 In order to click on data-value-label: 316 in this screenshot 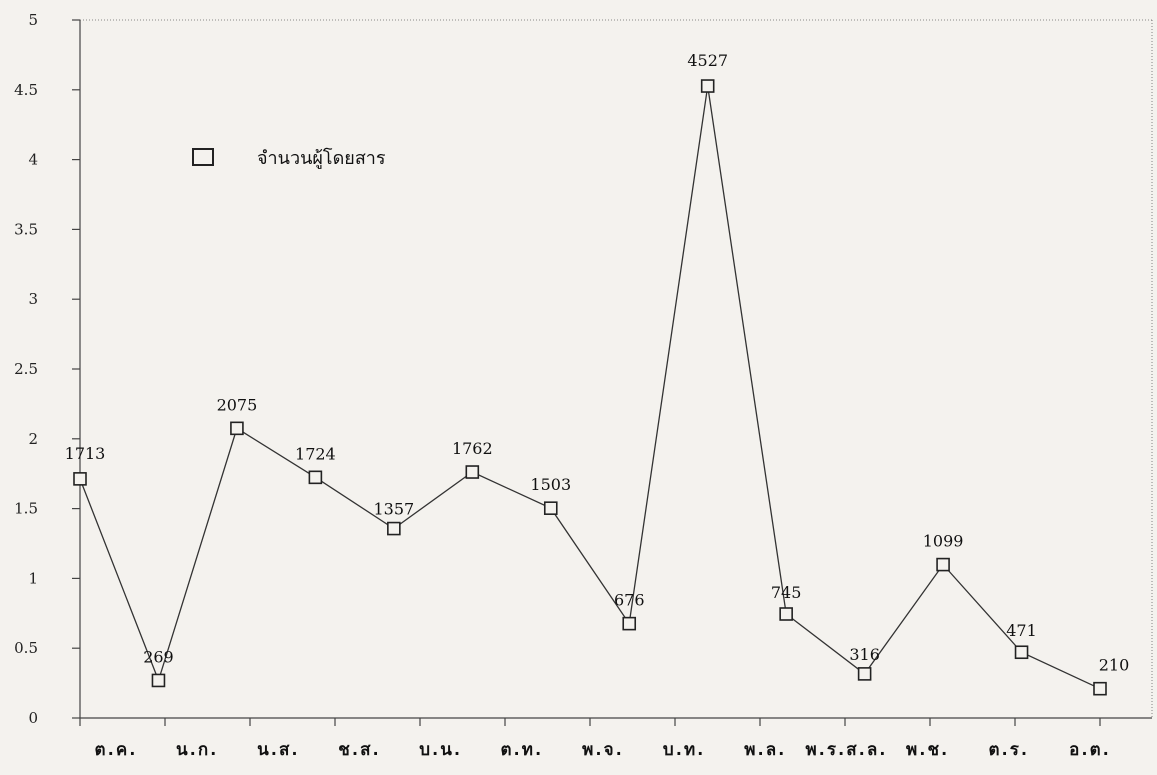, I will do `click(864, 654)`.